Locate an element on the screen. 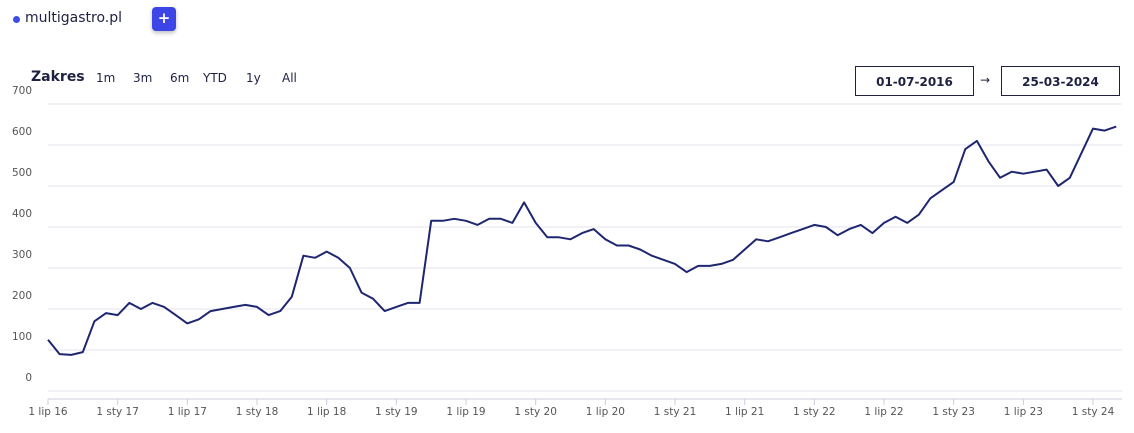 This screenshot has height=433, width=1134. range-button: 3m is located at coordinates (143, 78).